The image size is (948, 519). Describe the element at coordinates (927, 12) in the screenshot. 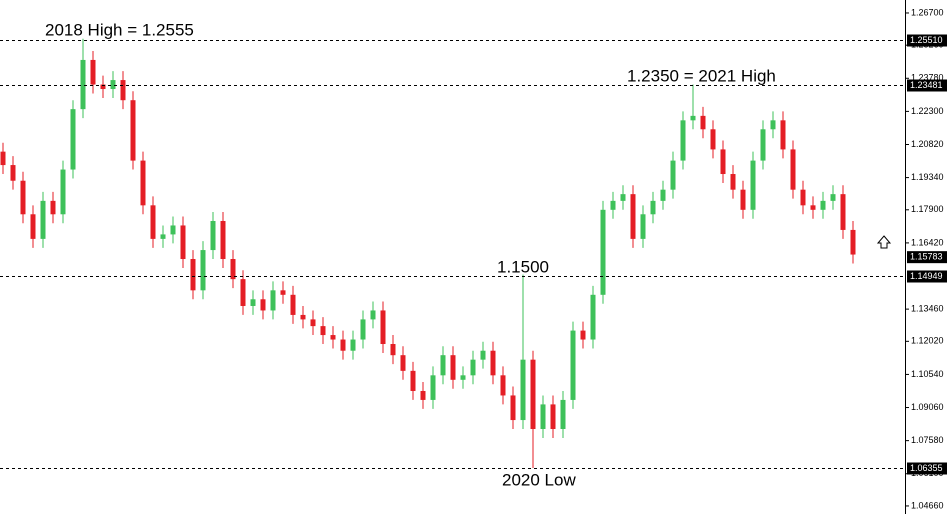

I see `y-tick-label: 1.26700` at that location.